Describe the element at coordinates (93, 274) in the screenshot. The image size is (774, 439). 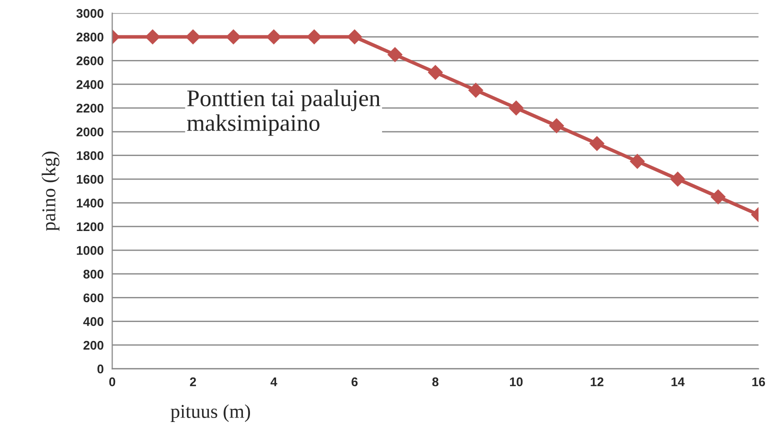
I see `y-tick-label: 800` at that location.